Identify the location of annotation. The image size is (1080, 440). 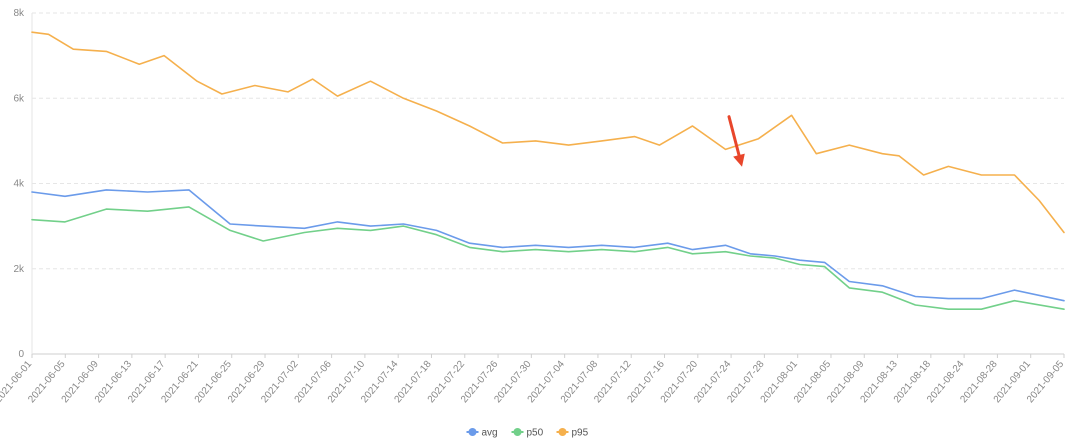
(736, 141).